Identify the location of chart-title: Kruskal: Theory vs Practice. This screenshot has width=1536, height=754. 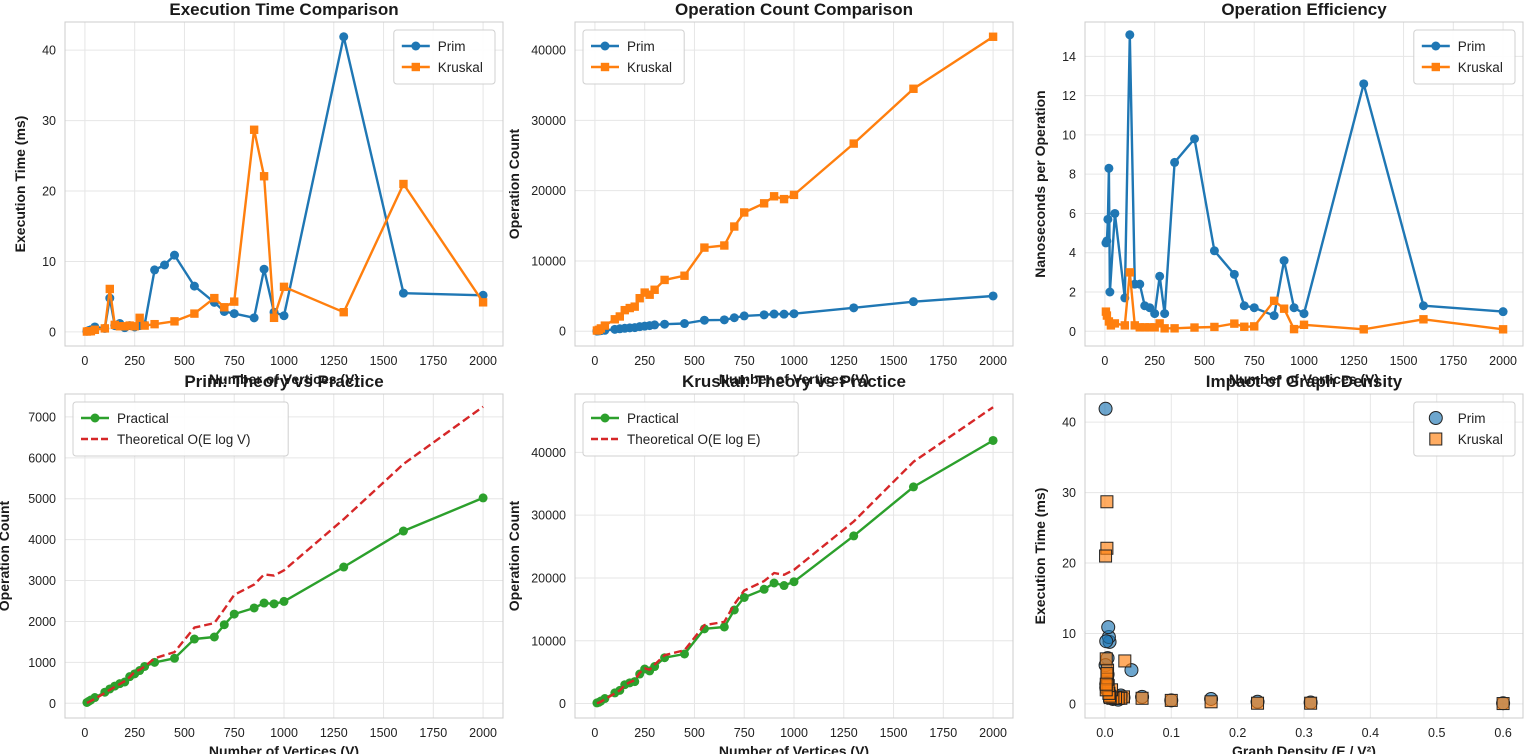
(794, 381).